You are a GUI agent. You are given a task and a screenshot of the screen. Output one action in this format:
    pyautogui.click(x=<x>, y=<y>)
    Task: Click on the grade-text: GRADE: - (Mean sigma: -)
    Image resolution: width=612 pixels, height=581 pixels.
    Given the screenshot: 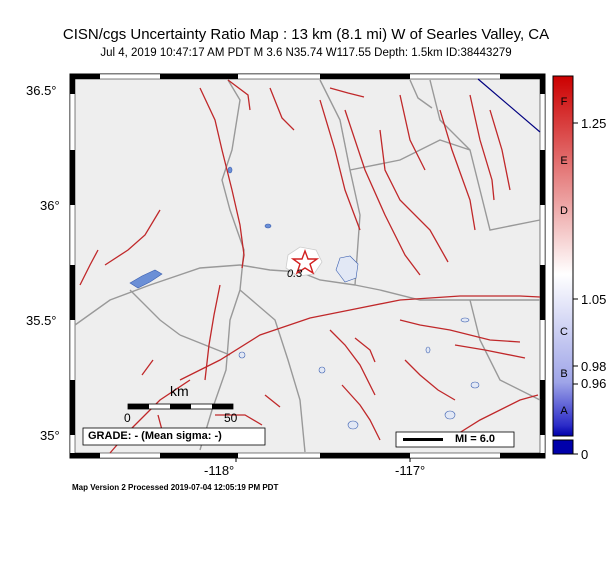 What is the action you would take?
    pyautogui.click(x=155, y=436)
    